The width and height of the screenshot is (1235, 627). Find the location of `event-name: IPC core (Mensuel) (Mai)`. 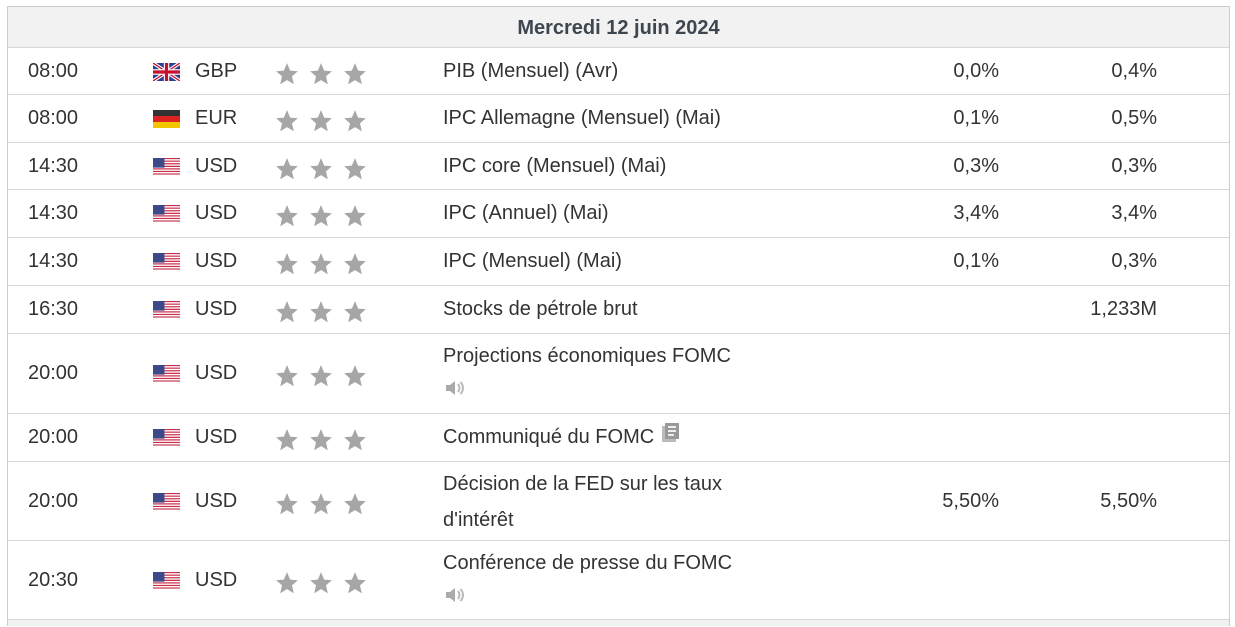

event-name: IPC core (Mensuel) (Mai) is located at coordinates (613, 166).